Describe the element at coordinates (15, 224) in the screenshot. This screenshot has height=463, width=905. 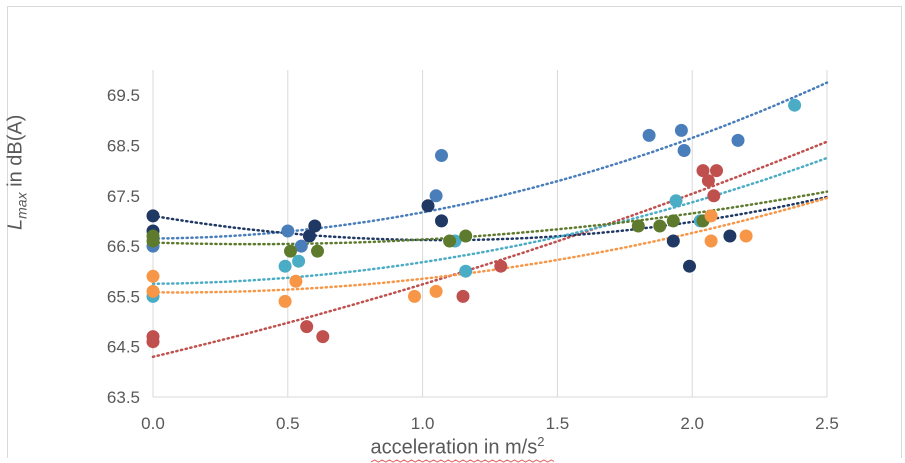
I see `y-axis-title-main: L` at that location.